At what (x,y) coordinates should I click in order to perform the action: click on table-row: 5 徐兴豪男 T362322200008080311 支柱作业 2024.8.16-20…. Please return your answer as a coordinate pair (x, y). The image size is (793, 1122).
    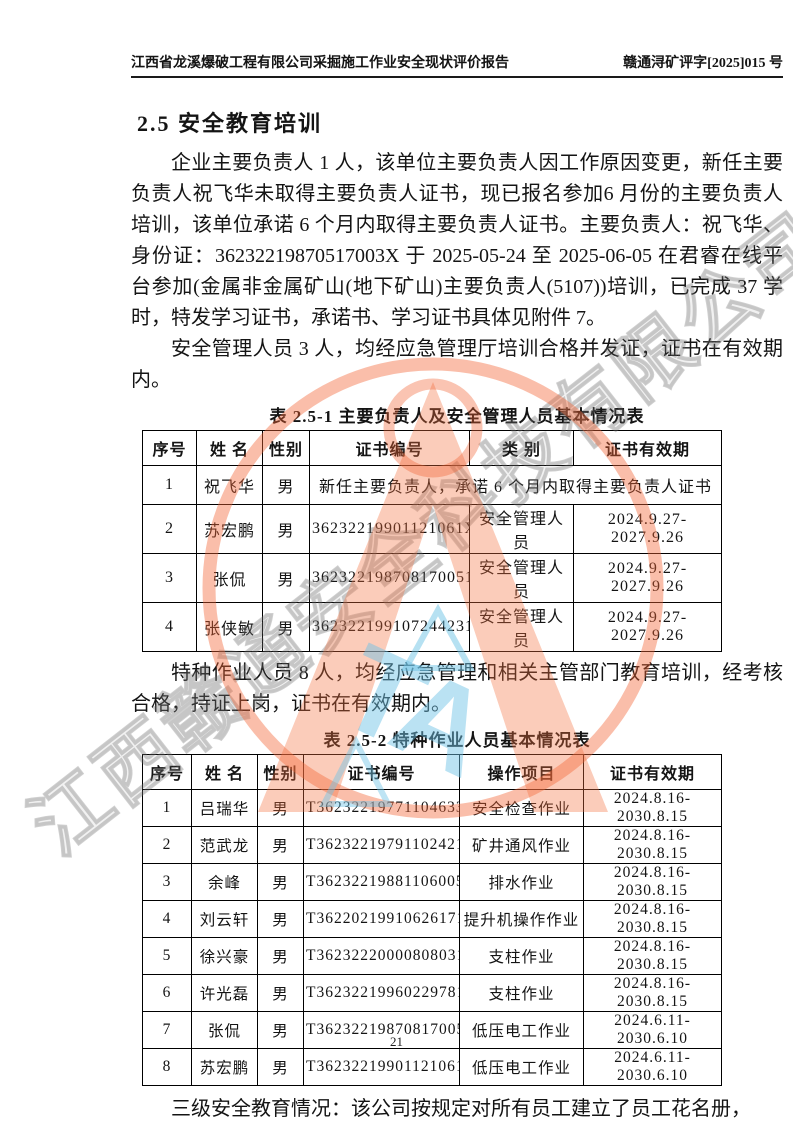
    Looking at the image, I should click on (432, 956).